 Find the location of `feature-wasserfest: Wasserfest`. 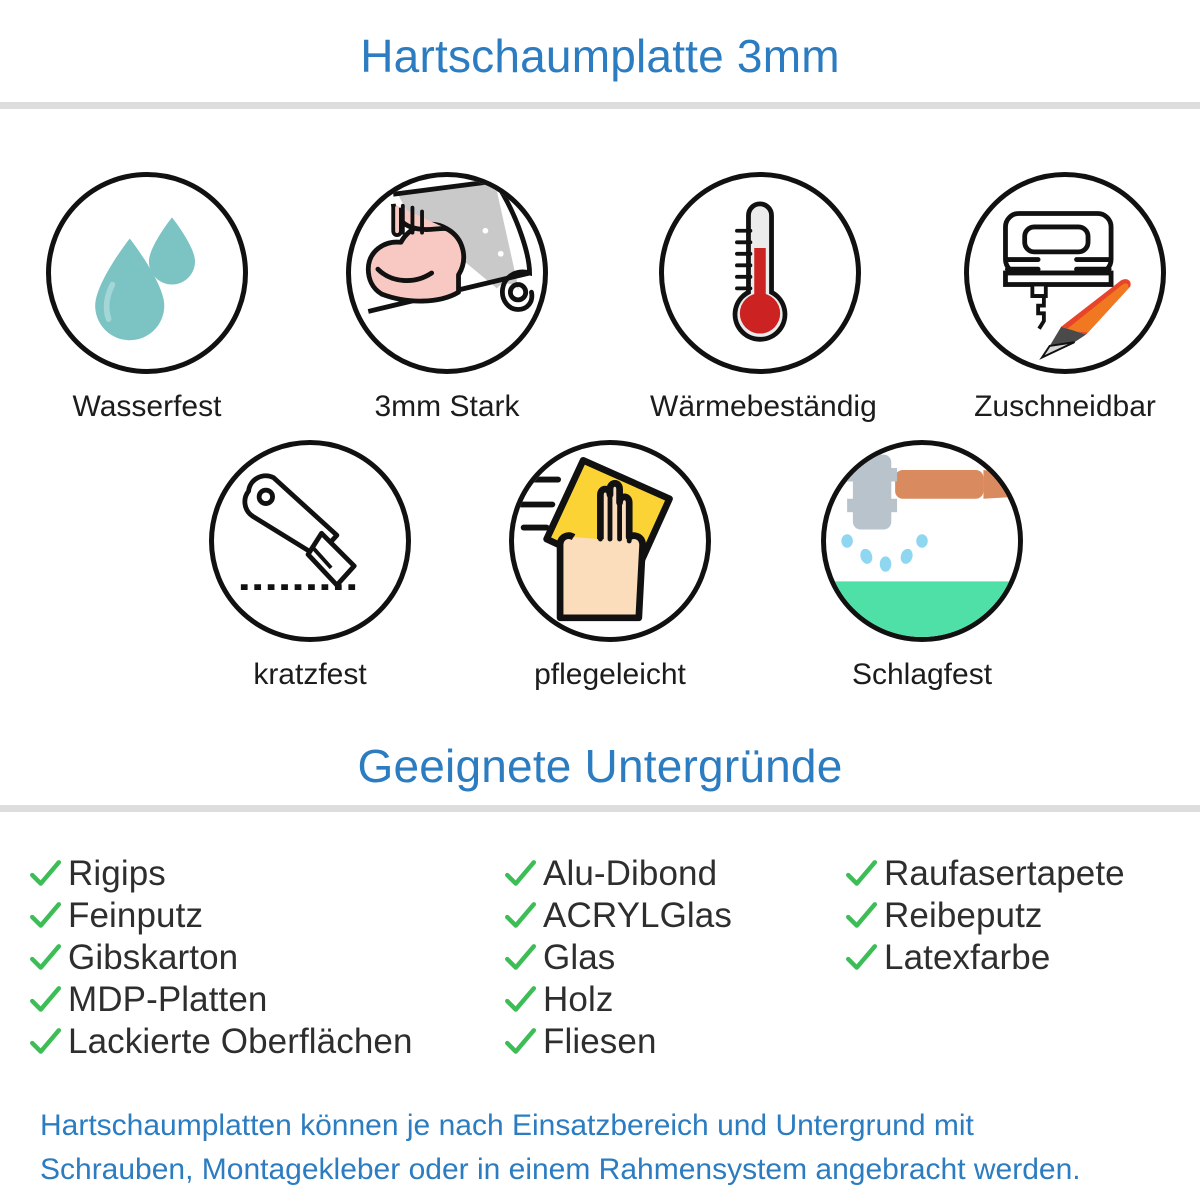

feature-wasserfest: Wasserfest is located at coordinates (147, 298).